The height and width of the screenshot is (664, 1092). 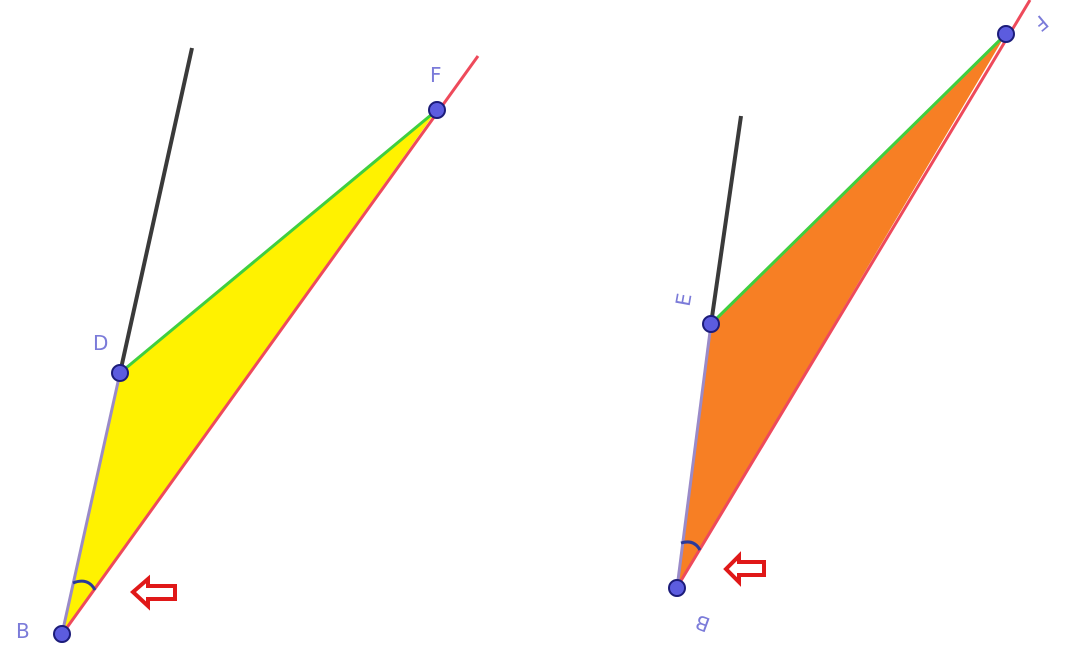 What do you see at coordinates (153, 592) in the screenshot?
I see `left-arrow-icon` at bounding box center [153, 592].